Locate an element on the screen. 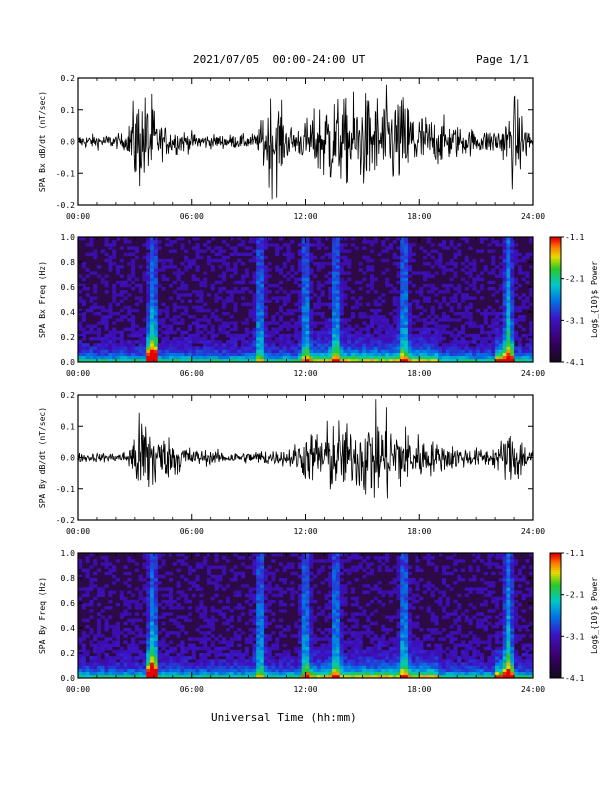 The width and height of the screenshot is (612, 792). colorbar-tick-label: -2.1 is located at coordinates (574, 279).